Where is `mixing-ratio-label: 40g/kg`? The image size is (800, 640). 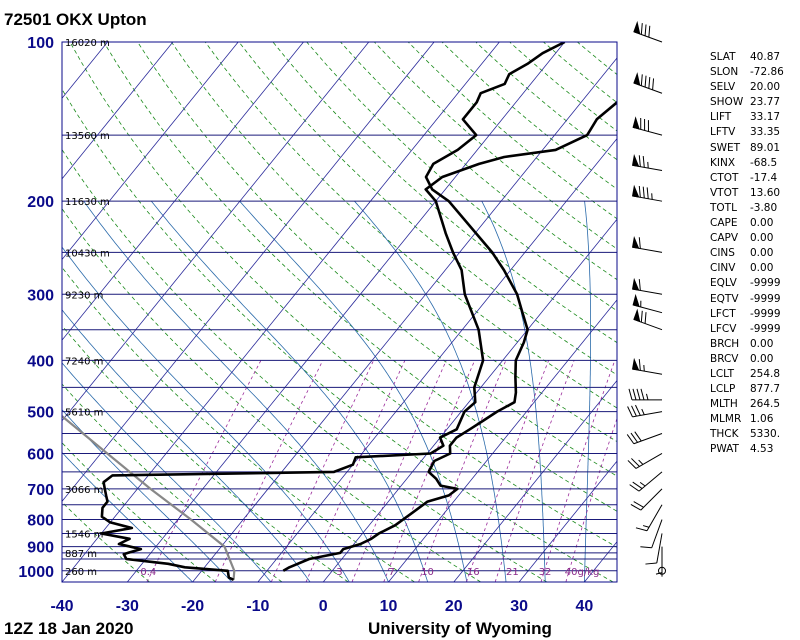
mixing-ratio-label: 40g/kg is located at coordinates (582, 572).